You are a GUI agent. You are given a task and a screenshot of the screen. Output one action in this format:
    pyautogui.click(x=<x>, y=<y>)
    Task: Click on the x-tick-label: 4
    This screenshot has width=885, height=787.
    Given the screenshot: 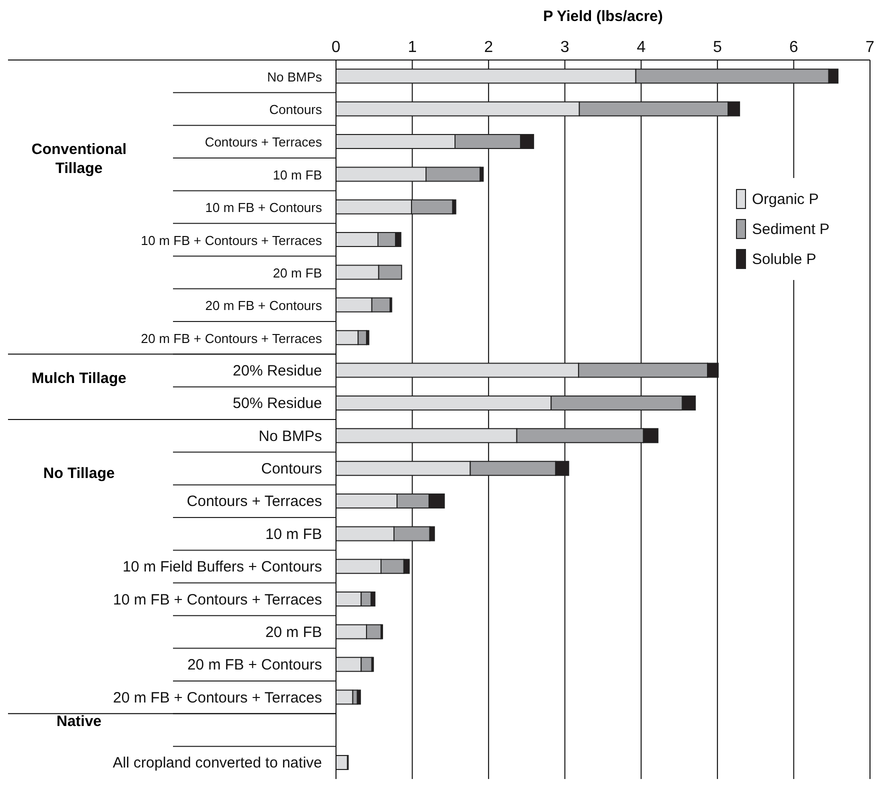 What is the action you would take?
    pyautogui.click(x=641, y=47)
    